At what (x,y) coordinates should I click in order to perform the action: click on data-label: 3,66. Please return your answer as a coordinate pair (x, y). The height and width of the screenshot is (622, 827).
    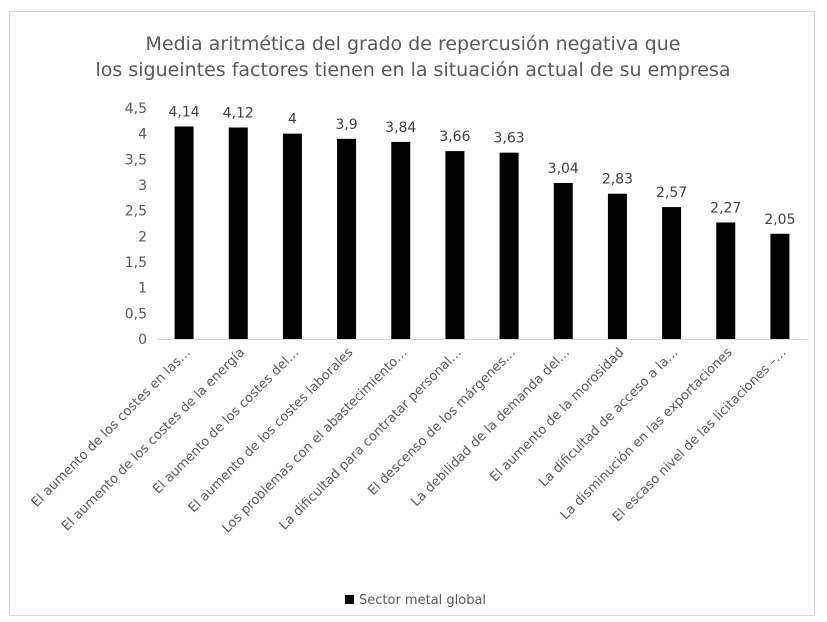
    Looking at the image, I should click on (454, 137).